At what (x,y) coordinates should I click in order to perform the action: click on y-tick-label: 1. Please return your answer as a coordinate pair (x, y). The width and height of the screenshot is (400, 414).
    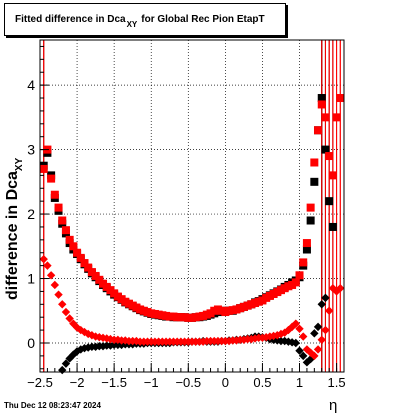
    Looking at the image, I should click on (31, 279).